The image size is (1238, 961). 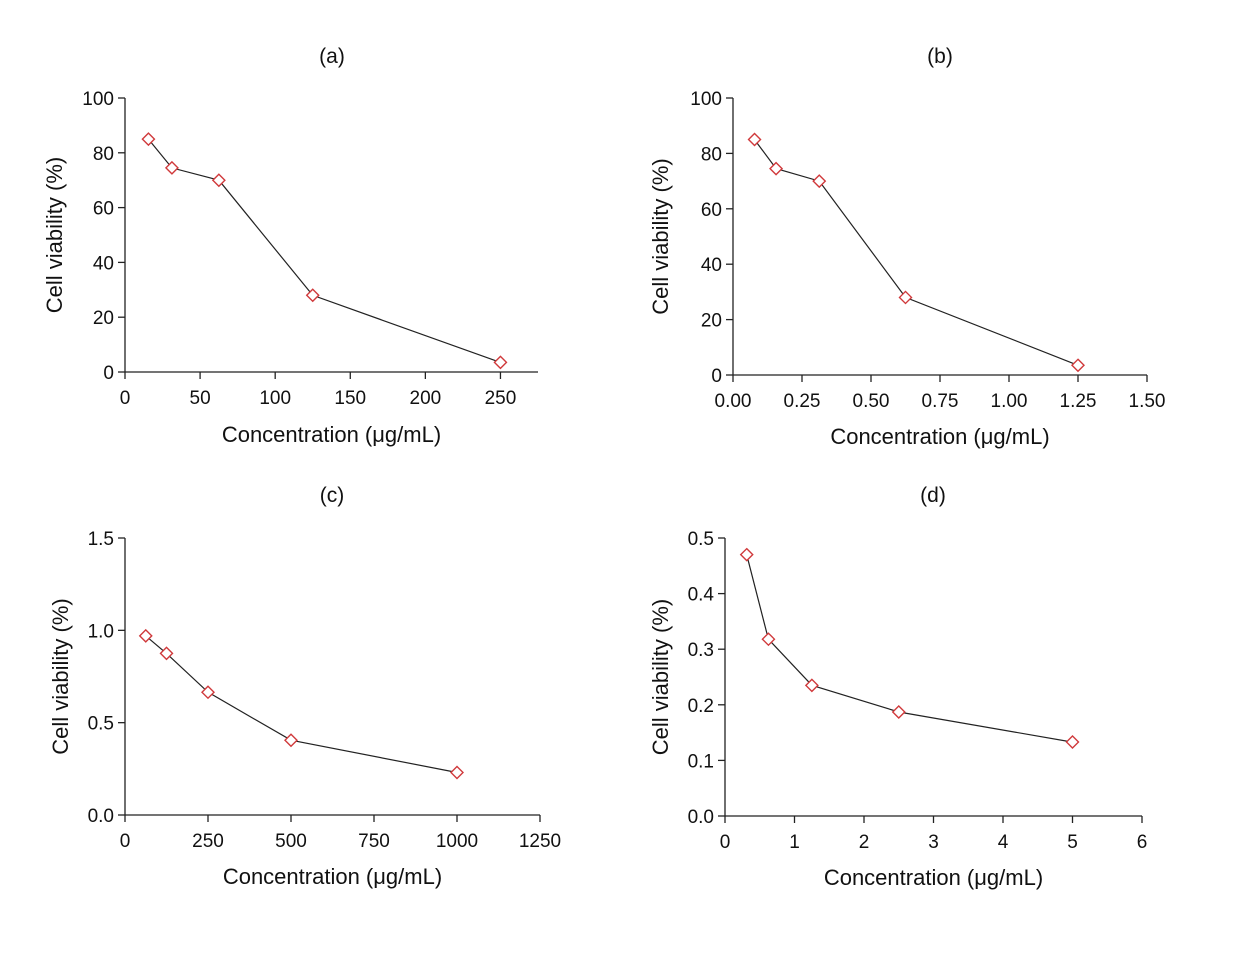 I want to click on x-tick-label: 150, so click(x=350, y=398).